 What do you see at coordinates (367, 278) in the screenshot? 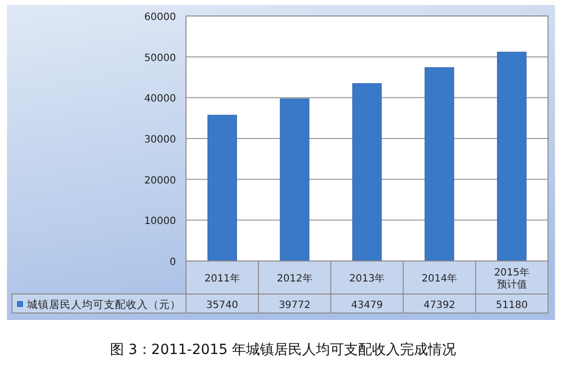
I see `x-tick-label: 2013年` at bounding box center [367, 278].